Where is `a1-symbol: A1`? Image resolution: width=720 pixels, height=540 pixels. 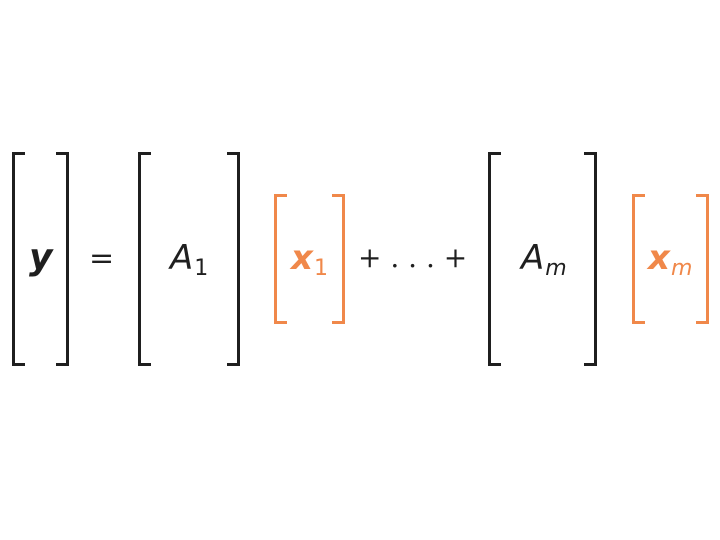
a1-symbol: A1 is located at coordinates (189, 259).